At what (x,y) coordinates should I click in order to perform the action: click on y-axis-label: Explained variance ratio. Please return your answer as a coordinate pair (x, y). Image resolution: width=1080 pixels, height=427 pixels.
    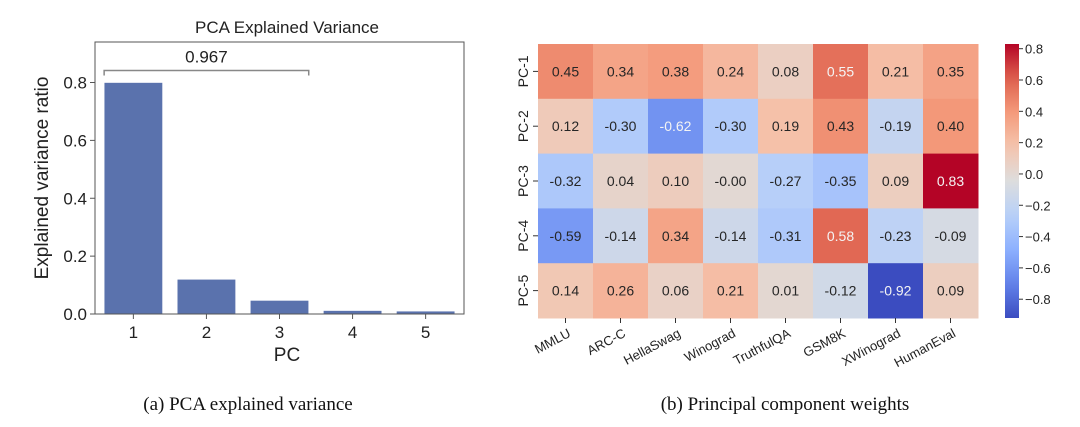
    Looking at the image, I should click on (42, 178).